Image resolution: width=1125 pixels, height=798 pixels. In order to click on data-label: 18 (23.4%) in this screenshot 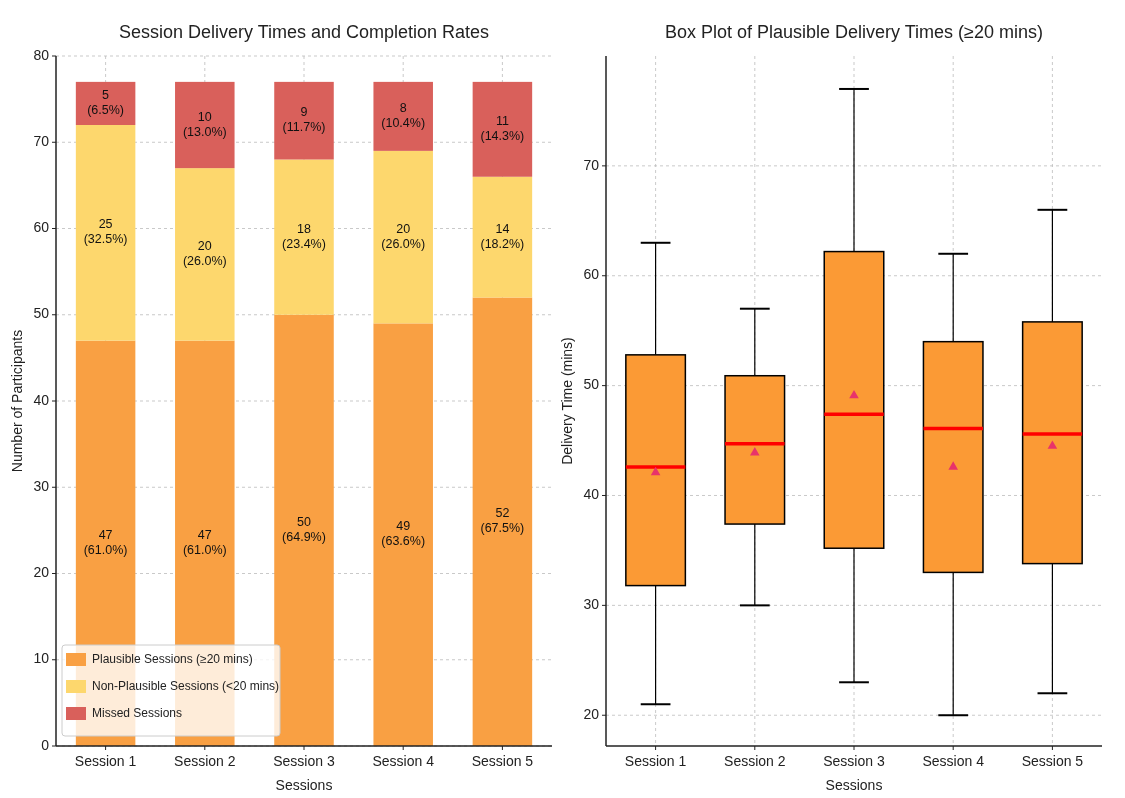, I will do `click(304, 236)`.